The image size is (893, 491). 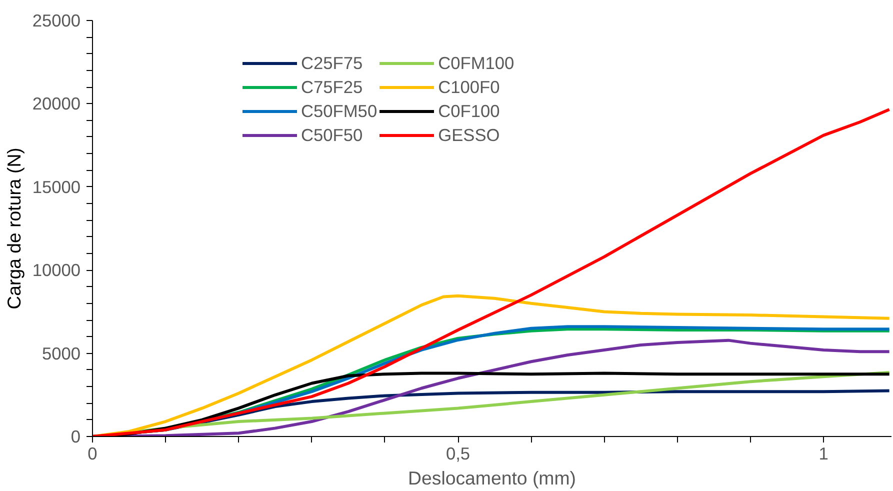 What do you see at coordinates (332, 135) in the screenshot?
I see `legend-label: C50F50` at bounding box center [332, 135].